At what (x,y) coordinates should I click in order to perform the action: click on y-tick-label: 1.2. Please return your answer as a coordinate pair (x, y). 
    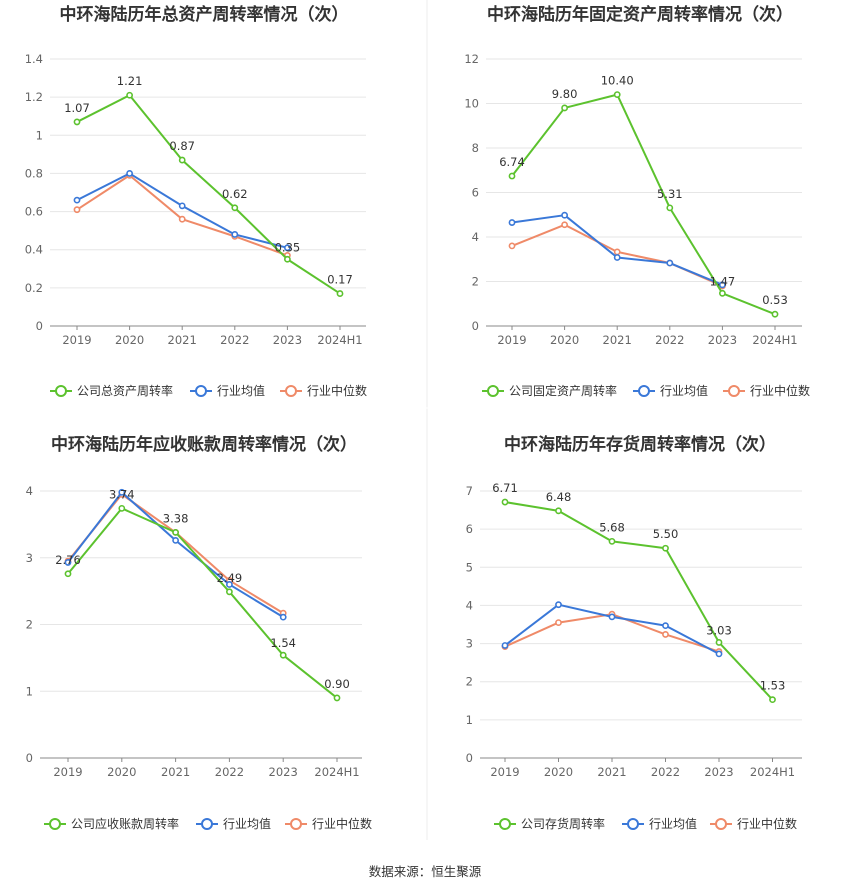
    Looking at the image, I should click on (34, 97).